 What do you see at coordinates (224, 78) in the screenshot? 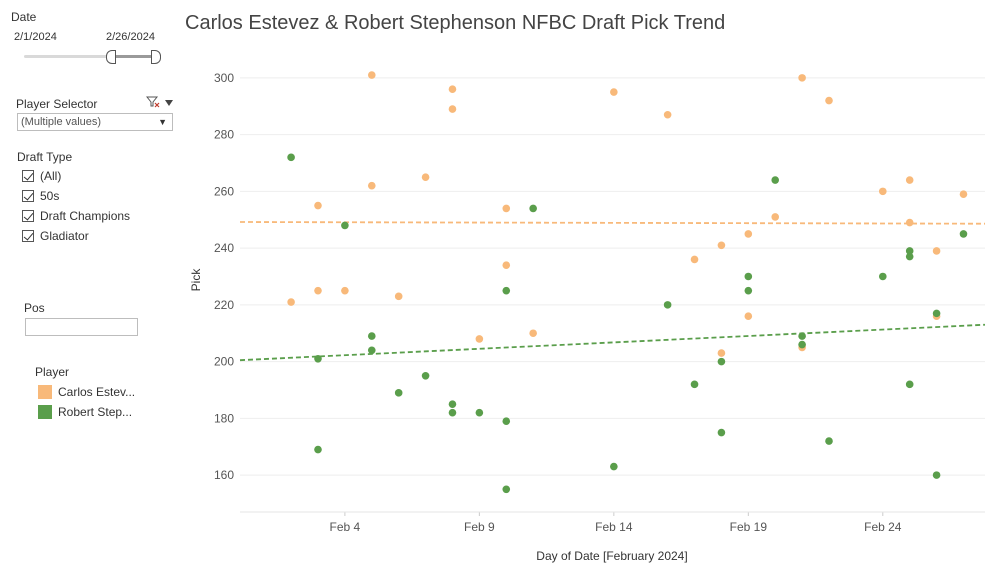
I see `y-tick-label: 300` at bounding box center [224, 78].